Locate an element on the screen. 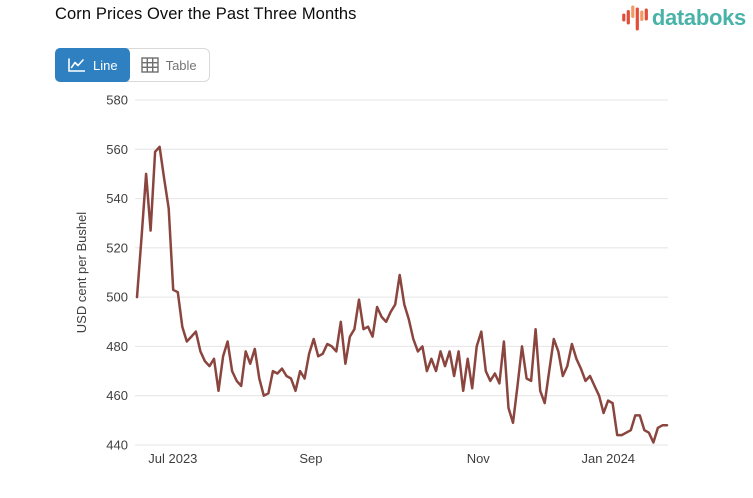  line-view-button: Line is located at coordinates (92, 65).